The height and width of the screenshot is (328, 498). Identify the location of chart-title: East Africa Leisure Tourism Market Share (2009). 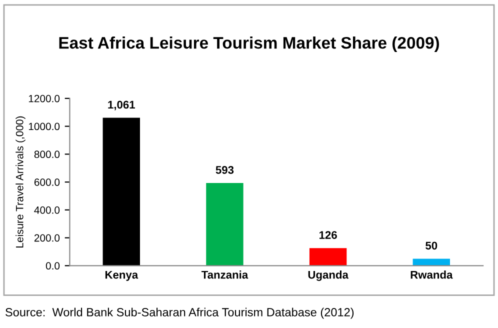
(249, 44).